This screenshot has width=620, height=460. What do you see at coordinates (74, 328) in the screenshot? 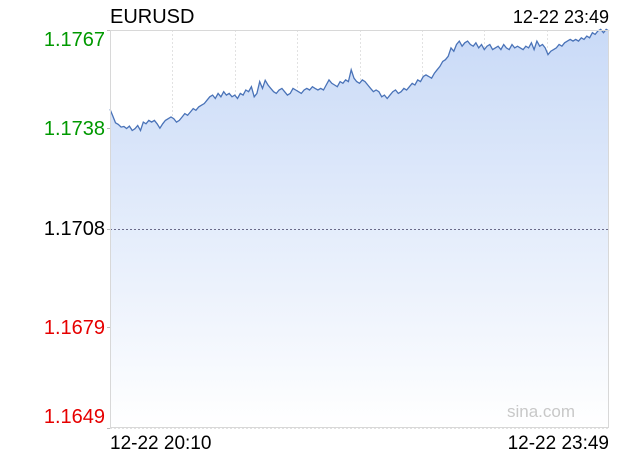
I see `y-tick-label-3: 1.1679` at bounding box center [74, 328].